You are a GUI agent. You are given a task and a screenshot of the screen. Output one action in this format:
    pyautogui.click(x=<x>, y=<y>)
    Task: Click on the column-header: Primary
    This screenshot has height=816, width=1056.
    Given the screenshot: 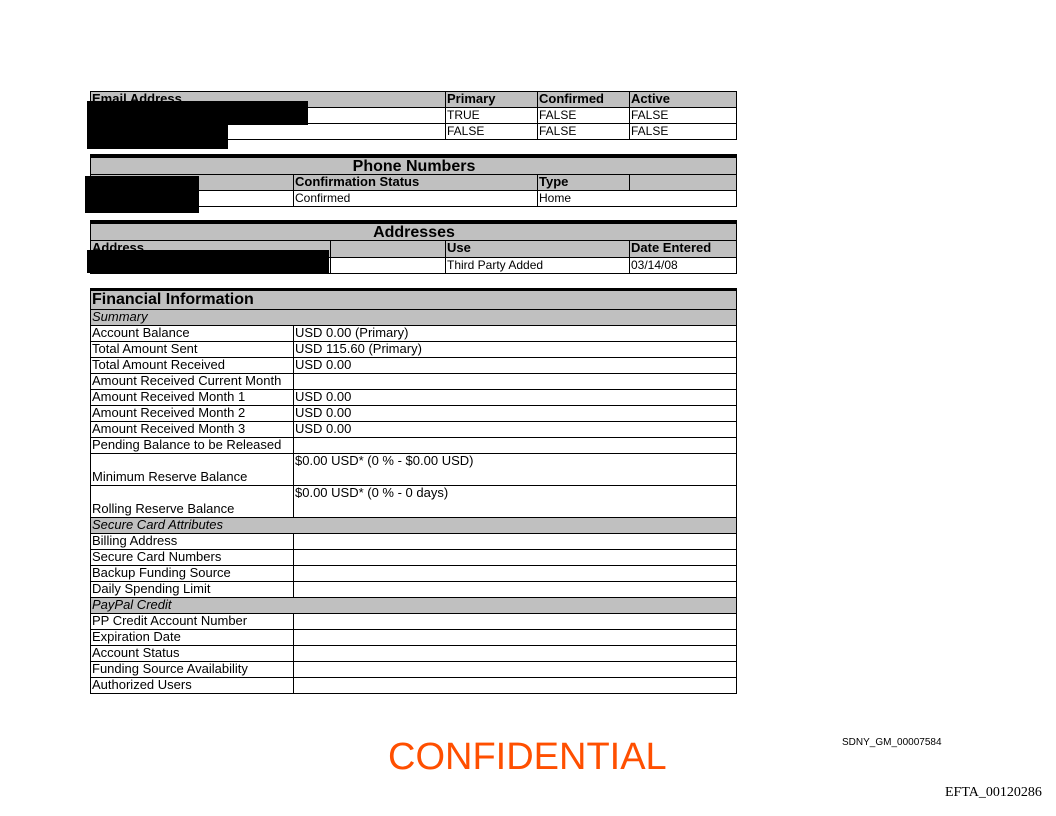 What is the action you would take?
    pyautogui.click(x=491, y=99)
    